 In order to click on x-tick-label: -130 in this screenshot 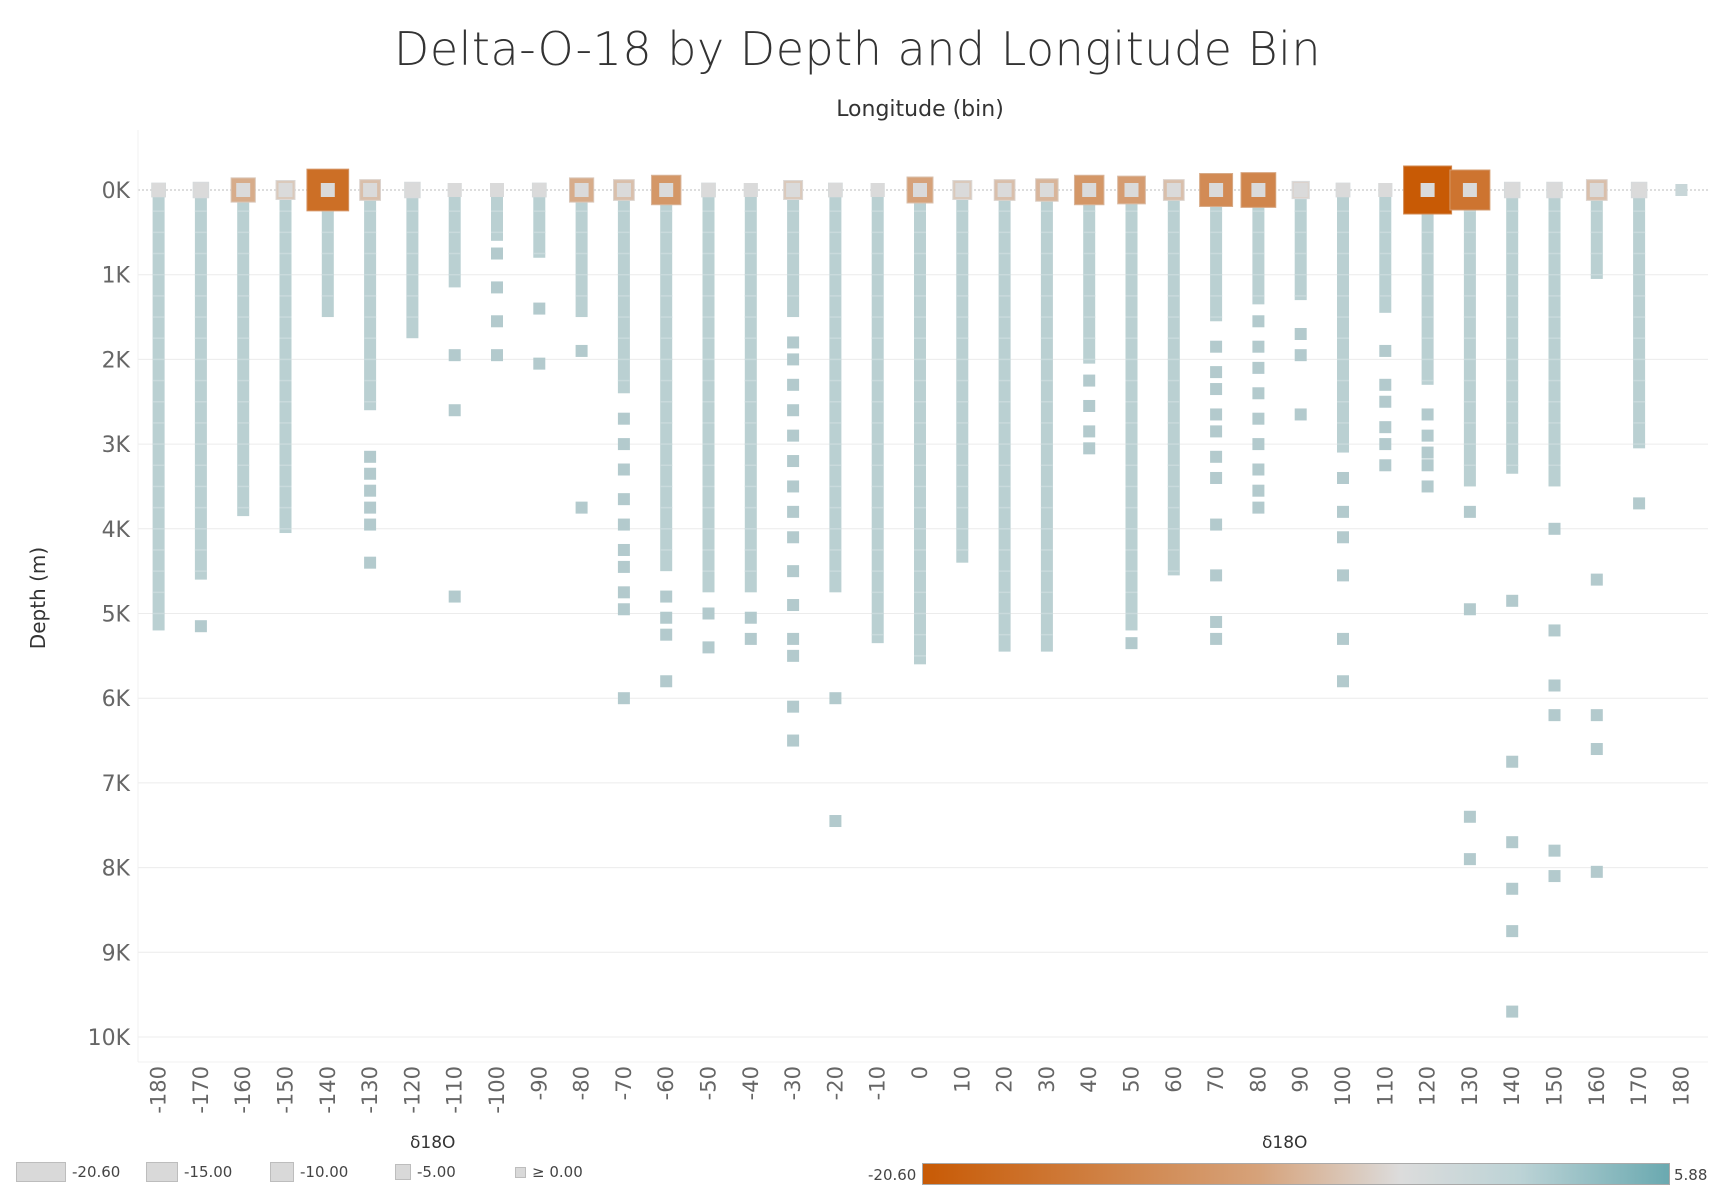, I will do `click(370, 1090)`.